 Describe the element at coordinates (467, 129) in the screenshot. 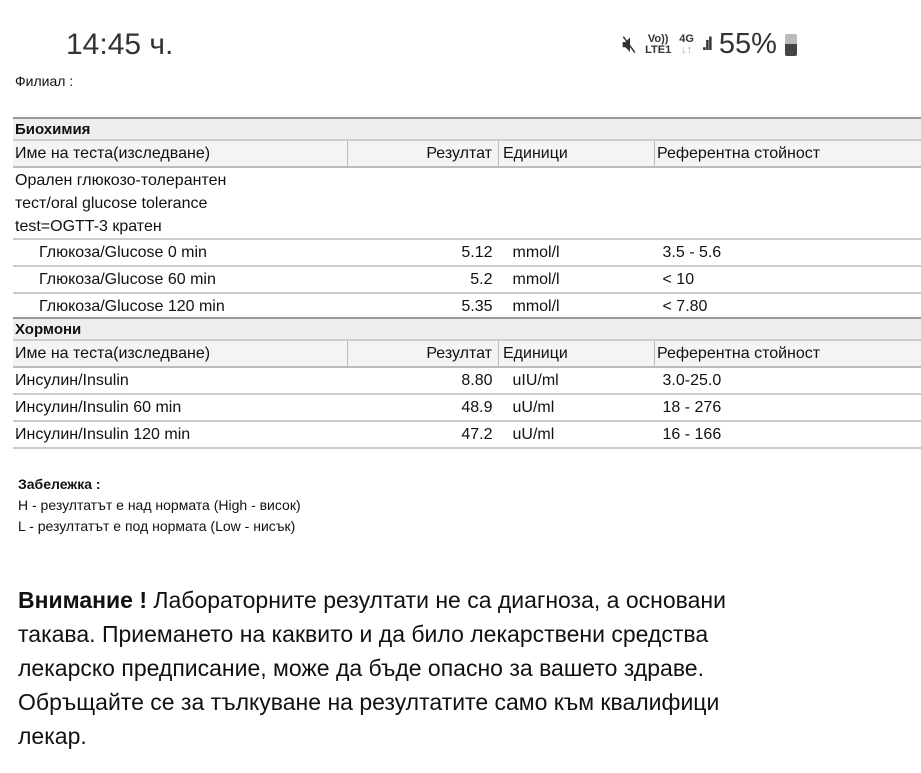

I see `section-title: Биохимия` at that location.